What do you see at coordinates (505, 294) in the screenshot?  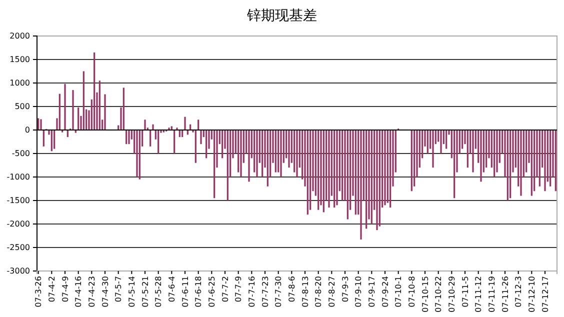 I see `x-tick-label: 07-11-26` at bounding box center [505, 294].